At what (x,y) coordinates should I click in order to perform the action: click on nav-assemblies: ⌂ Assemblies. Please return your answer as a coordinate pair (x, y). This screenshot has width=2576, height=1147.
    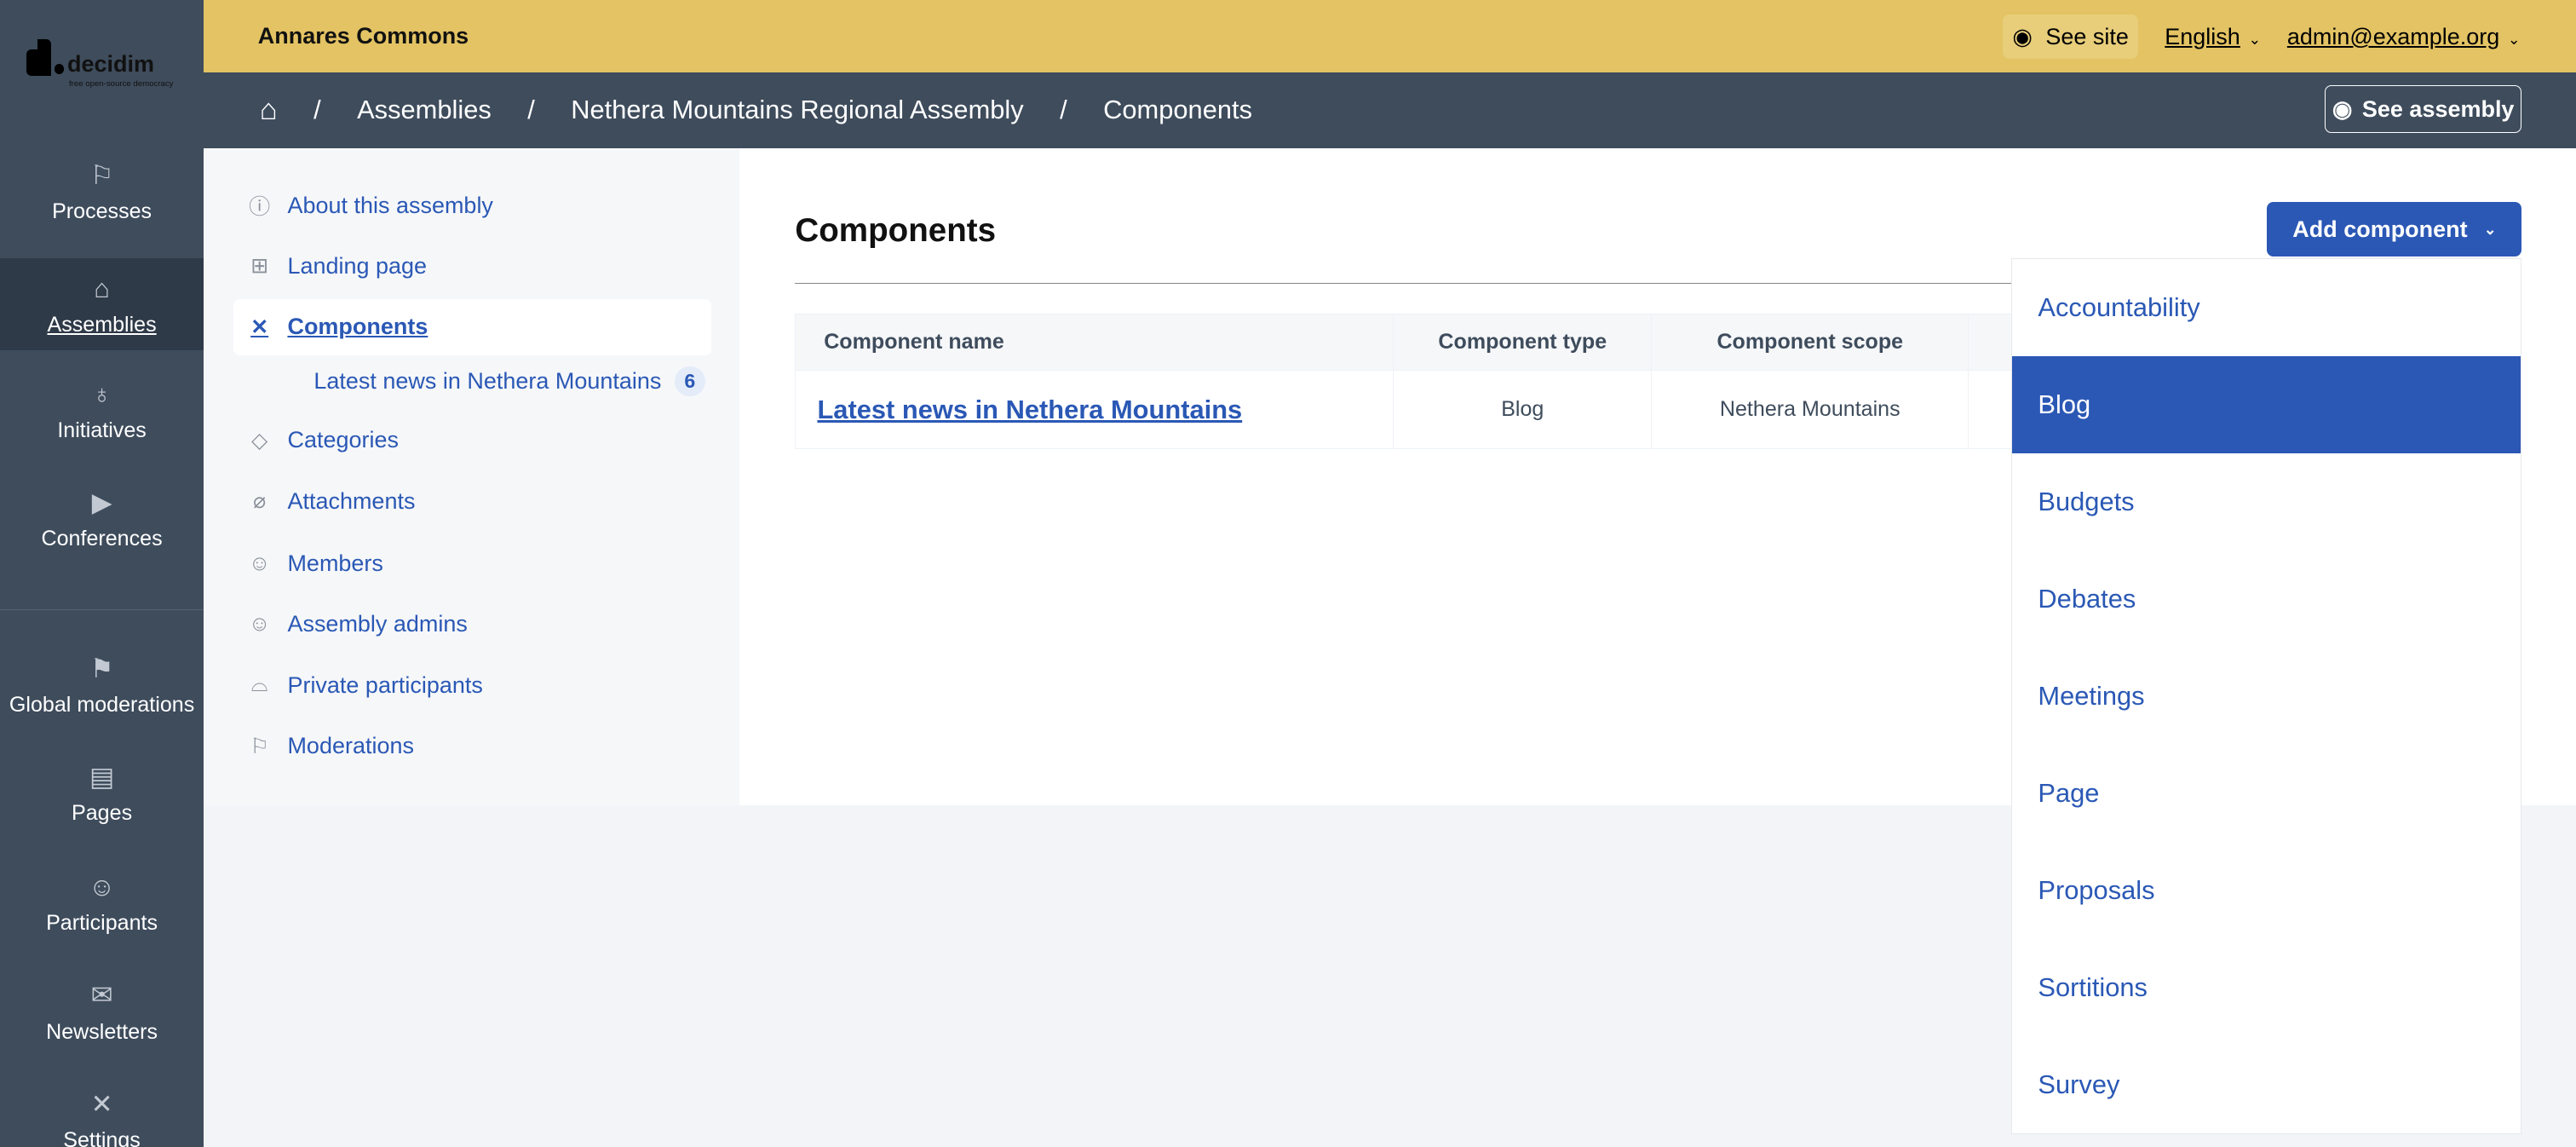
    Looking at the image, I should click on (102, 303).